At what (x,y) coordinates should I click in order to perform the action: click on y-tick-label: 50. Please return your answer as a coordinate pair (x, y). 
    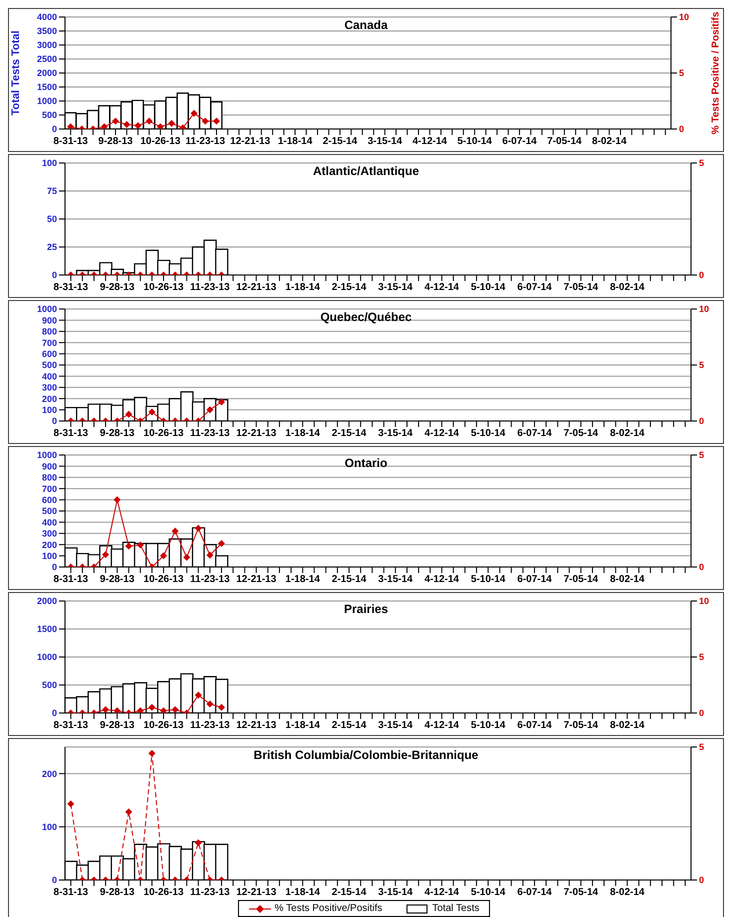
    Looking at the image, I should click on (51, 219).